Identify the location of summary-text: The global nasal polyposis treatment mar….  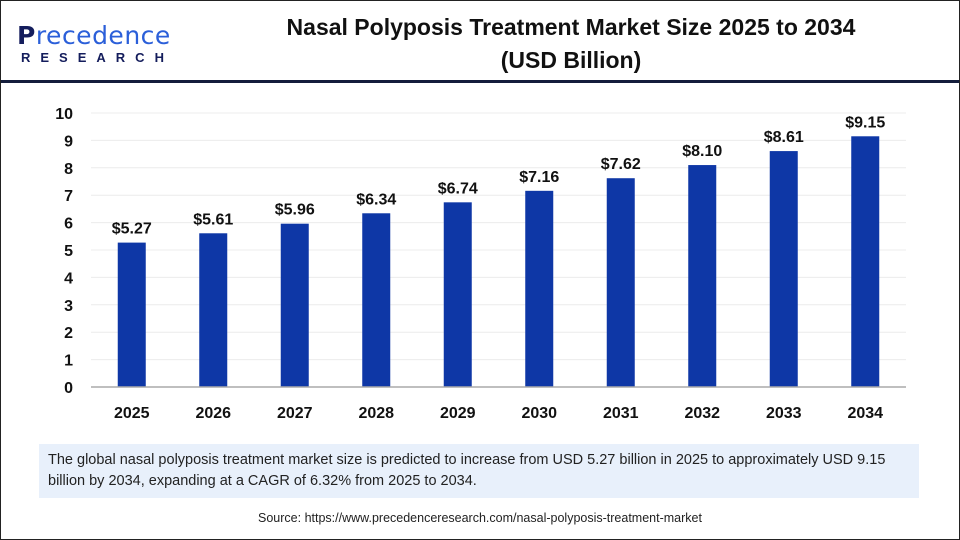
(479, 471).